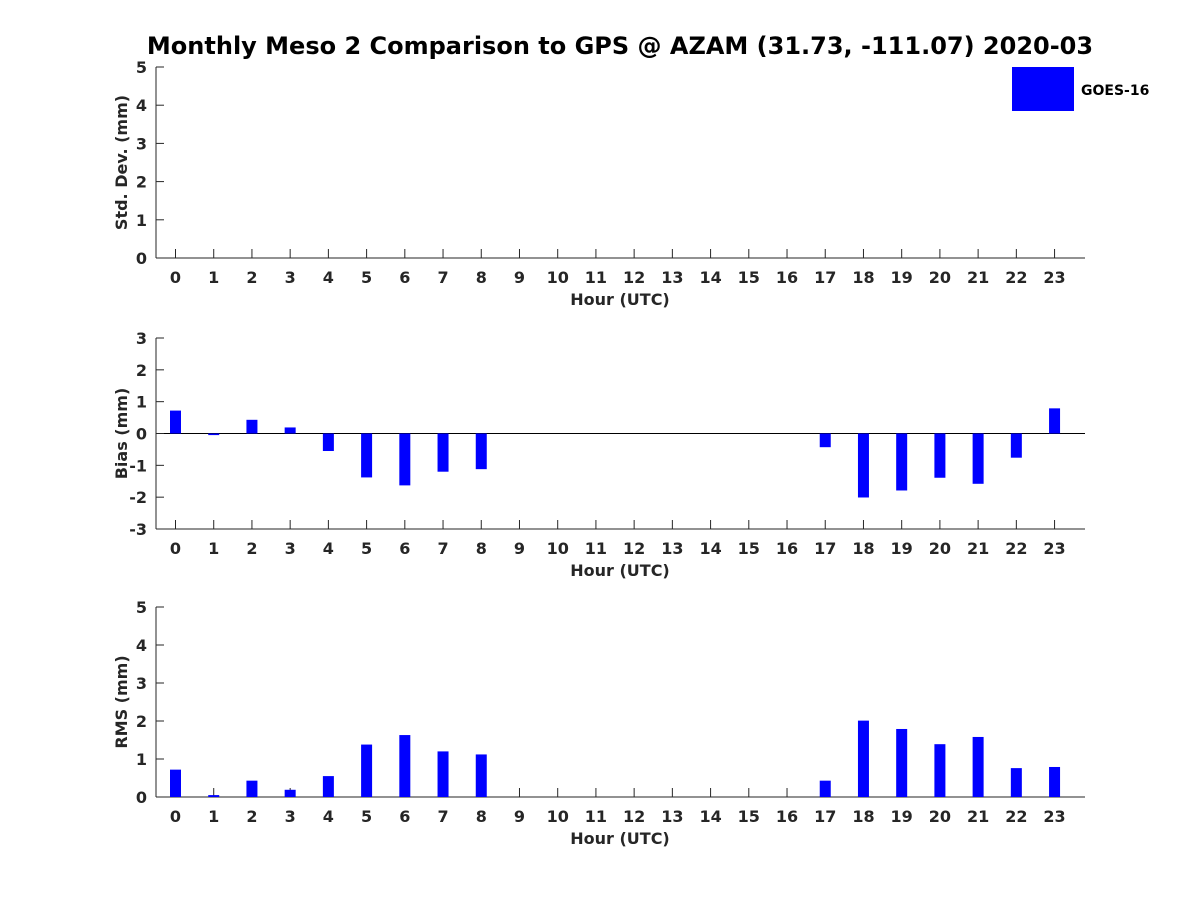 The image size is (1200, 900). What do you see at coordinates (863, 548) in the screenshot?
I see `bias-x-tick-label: 18` at bounding box center [863, 548].